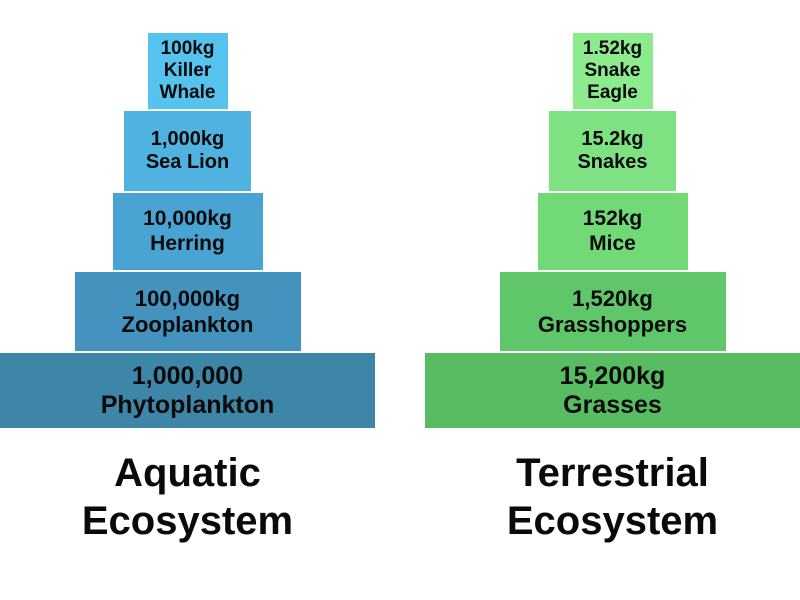 The width and height of the screenshot is (800, 600). What do you see at coordinates (187, 243) in the screenshot?
I see `tier-name: Herring` at bounding box center [187, 243].